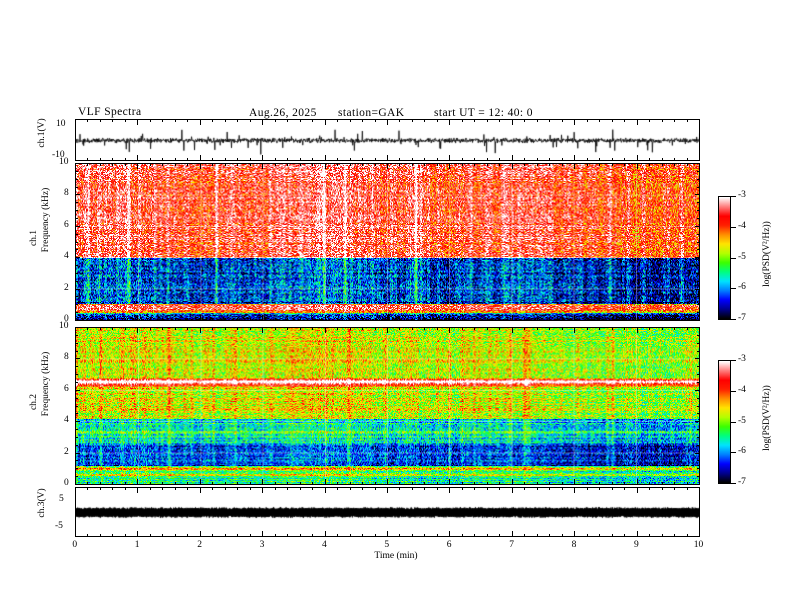 This screenshot has height=612, width=792. What do you see at coordinates (66, 451) in the screenshot?
I see `y-ticklabel: 2` at bounding box center [66, 451].